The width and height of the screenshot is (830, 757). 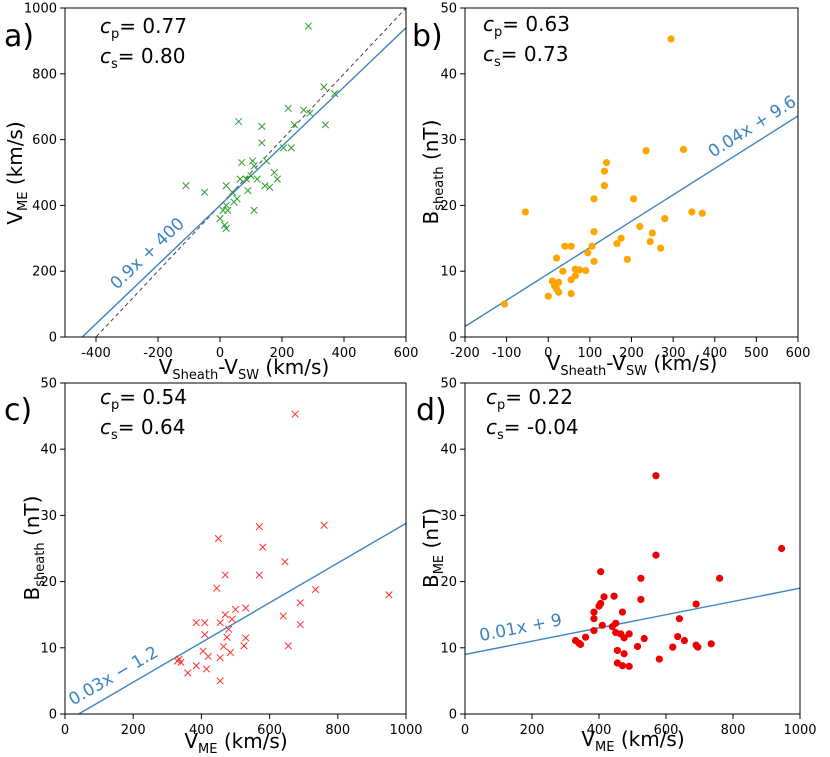 What do you see at coordinates (19, 36) in the screenshot?
I see `panel-a-label: a)` at bounding box center [19, 36].